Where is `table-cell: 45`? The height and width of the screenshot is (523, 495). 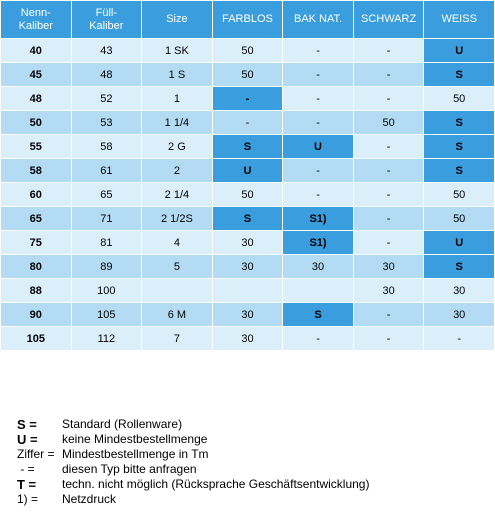
table-cell: 45 is located at coordinates (36, 74).